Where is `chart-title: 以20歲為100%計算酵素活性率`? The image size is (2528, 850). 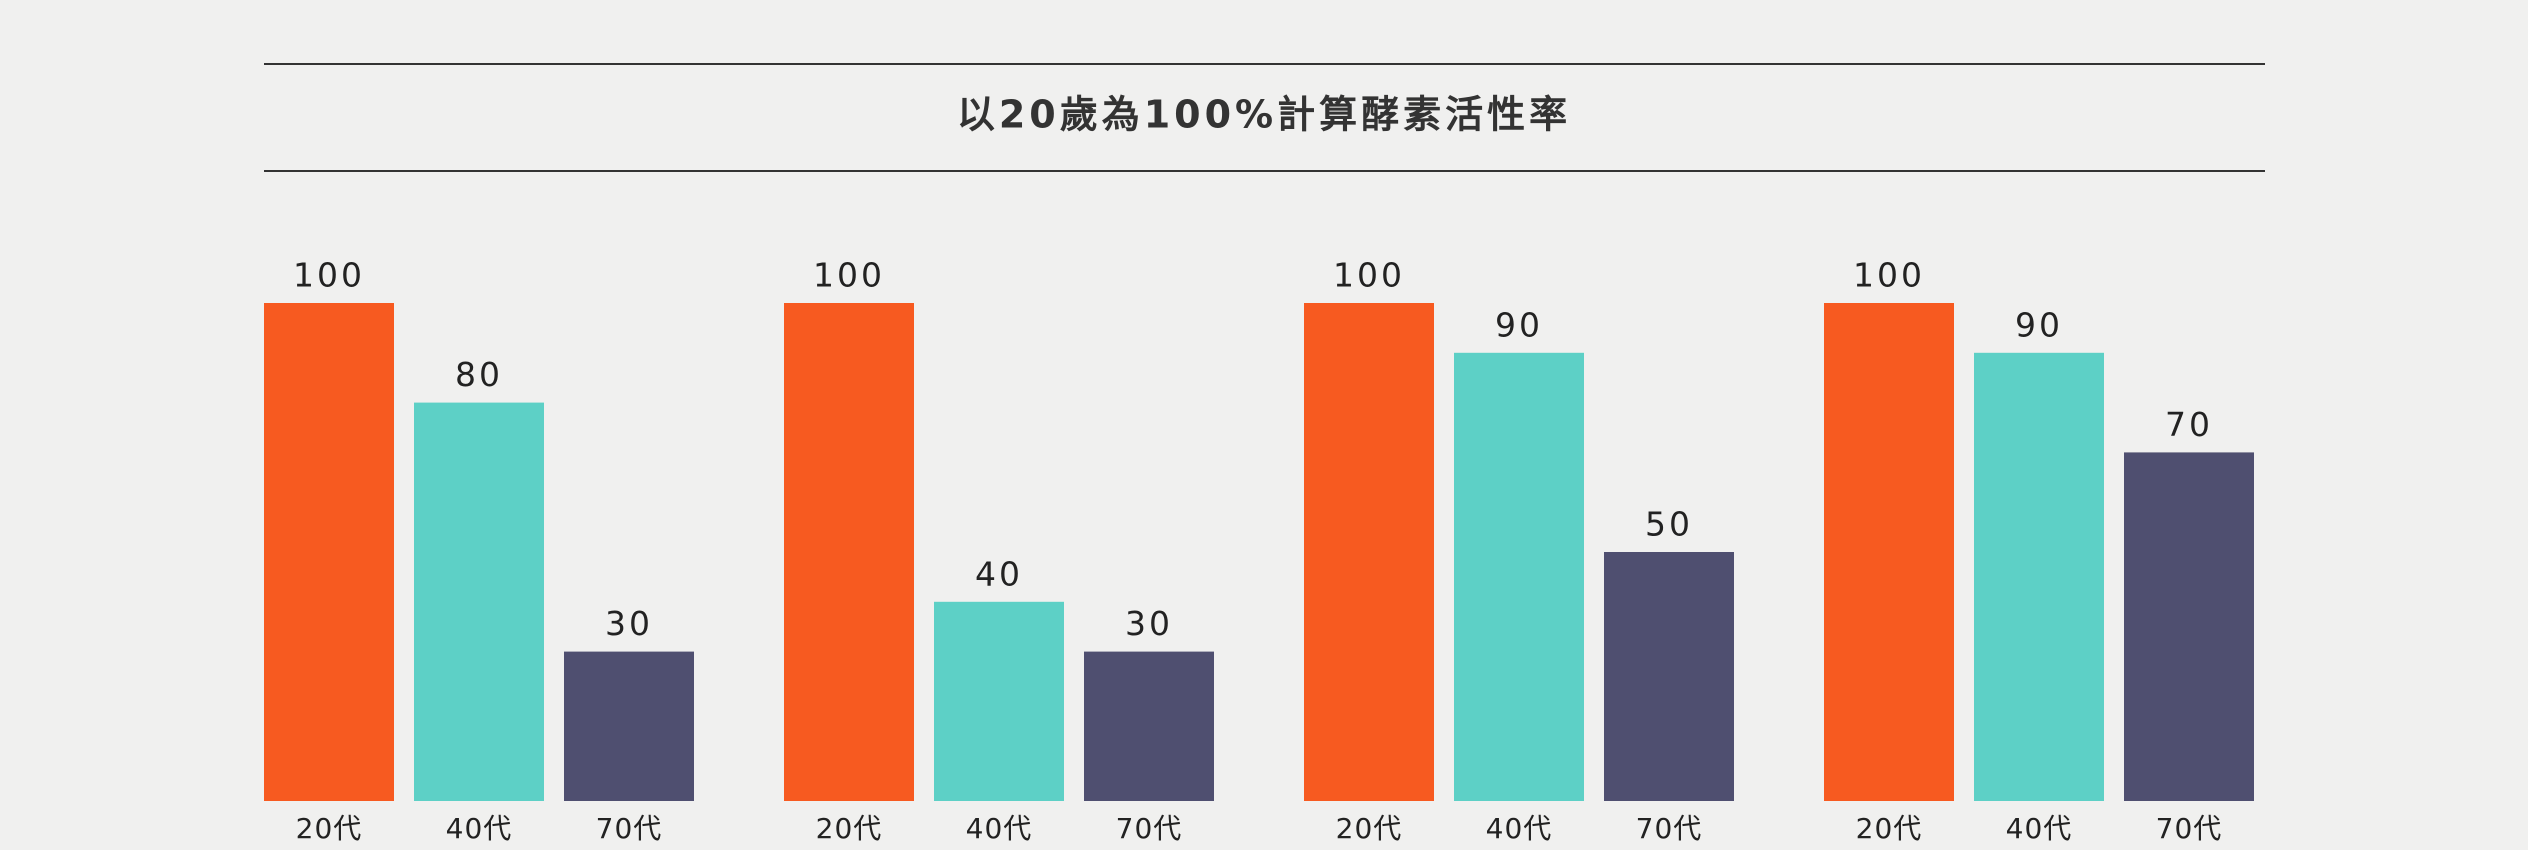 chart-title: 以20歲為100%計算酵素活性率 is located at coordinates (1264, 115).